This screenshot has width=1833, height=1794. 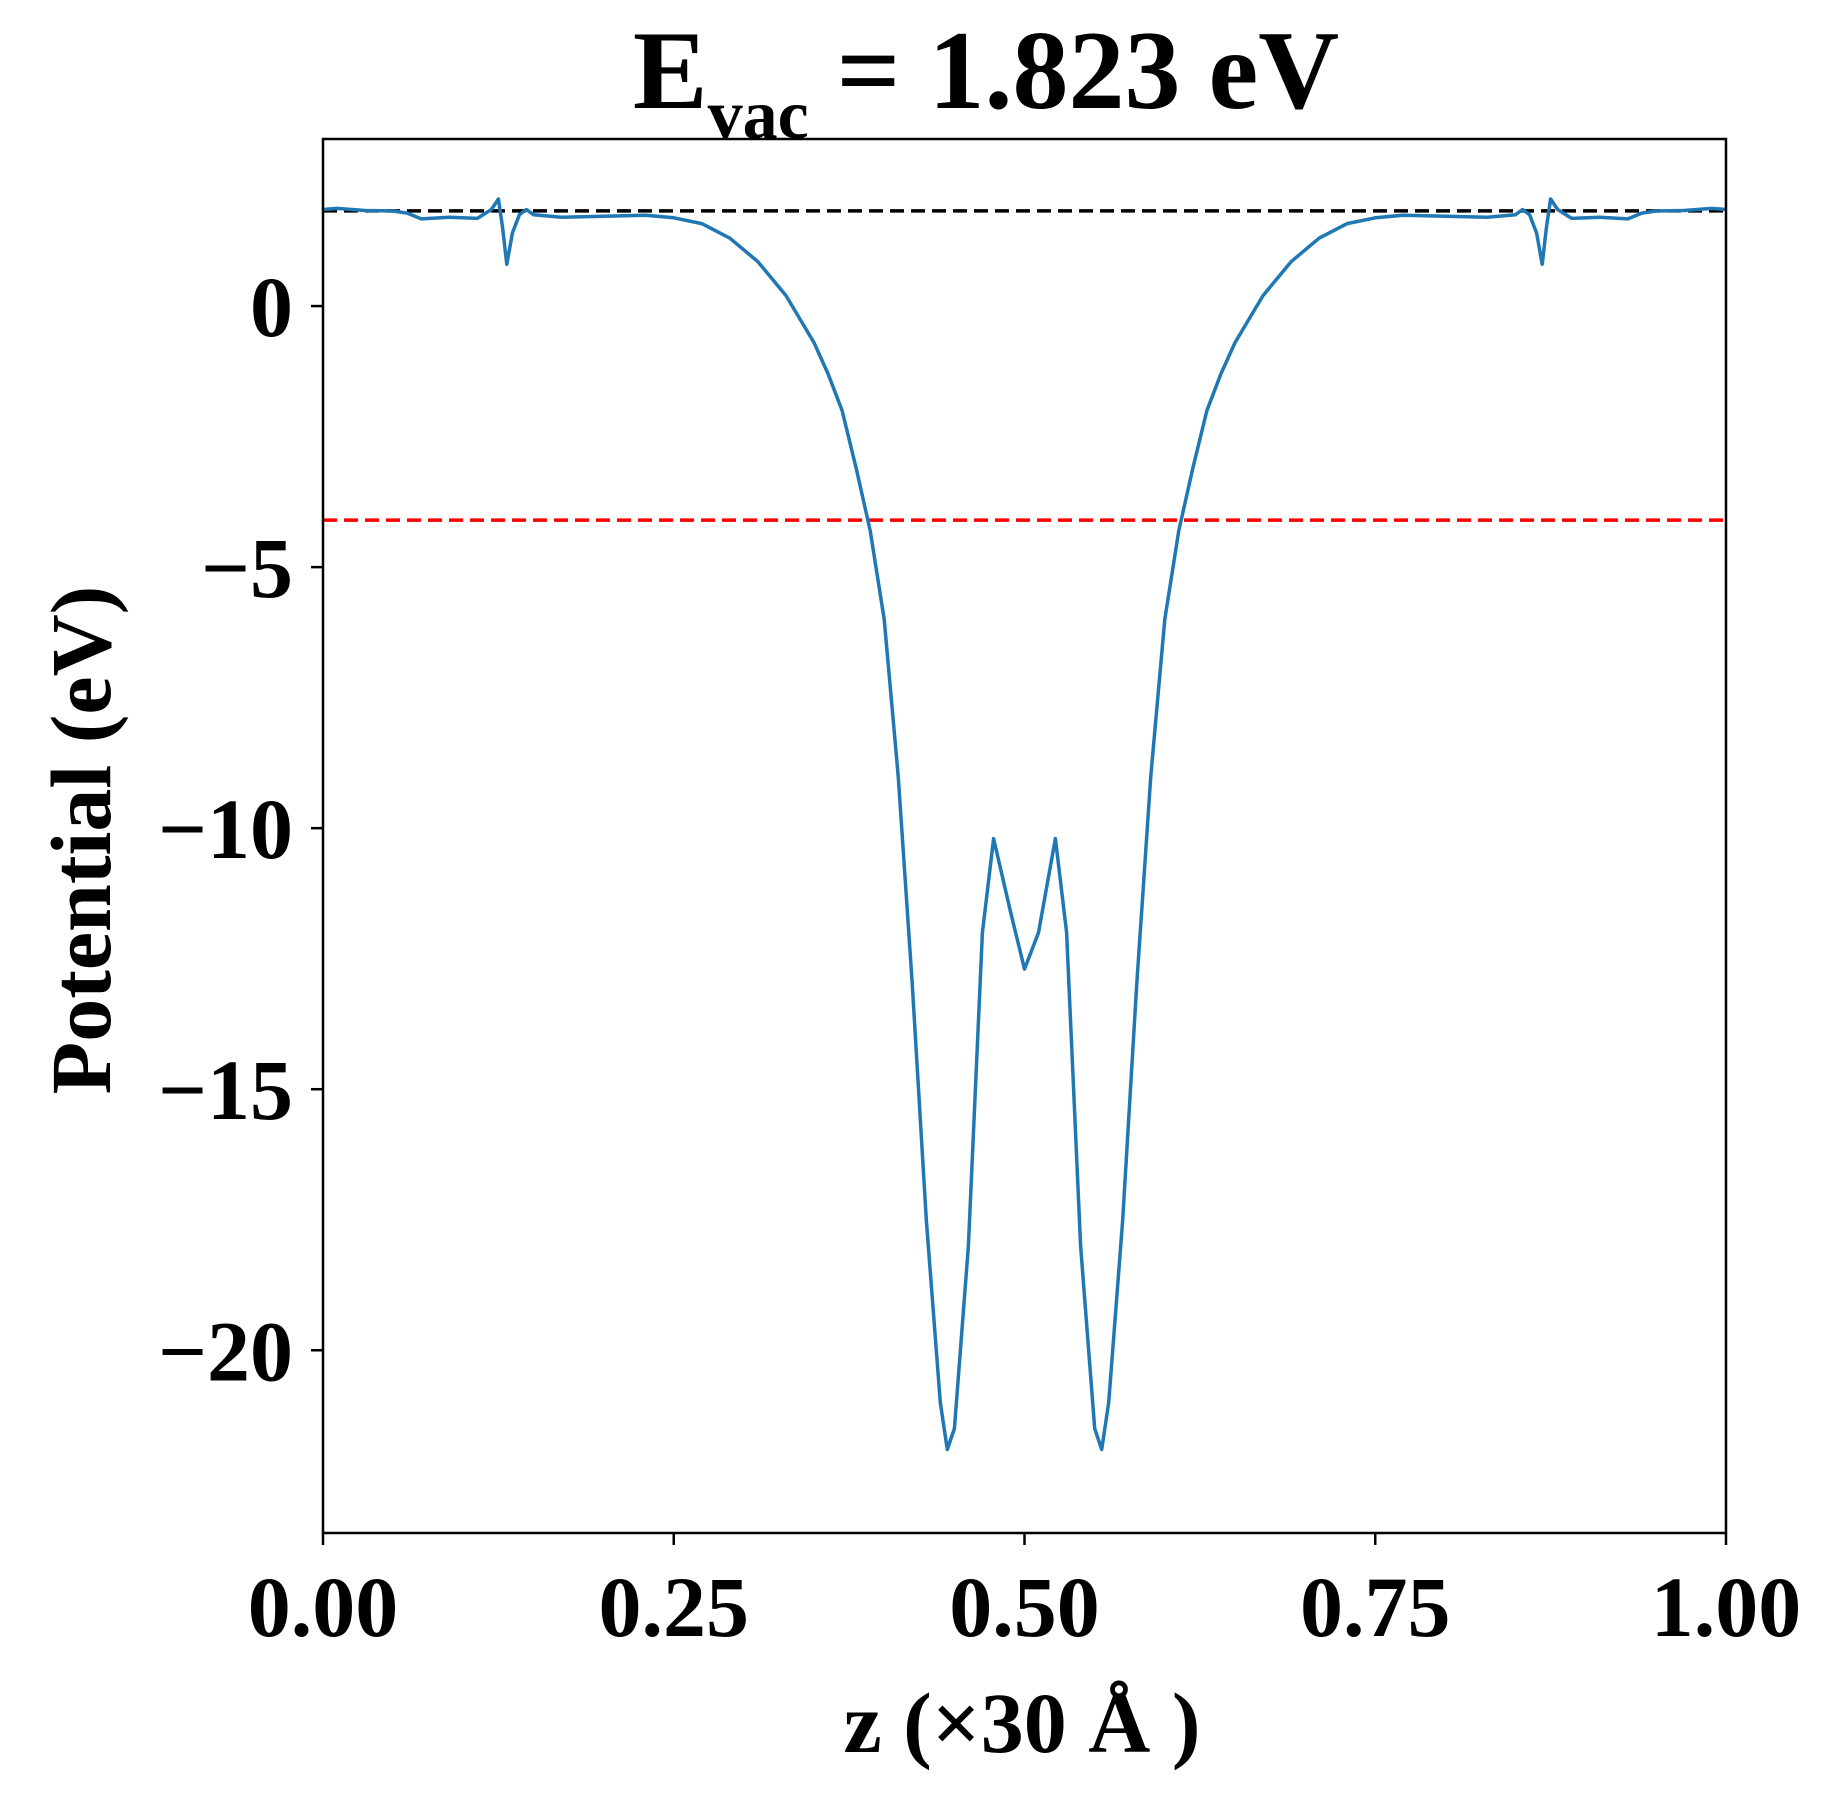 I want to click on x-axis: 0.00 0.25 0.50 0.75 1.00, so click(x=1025, y=1594).